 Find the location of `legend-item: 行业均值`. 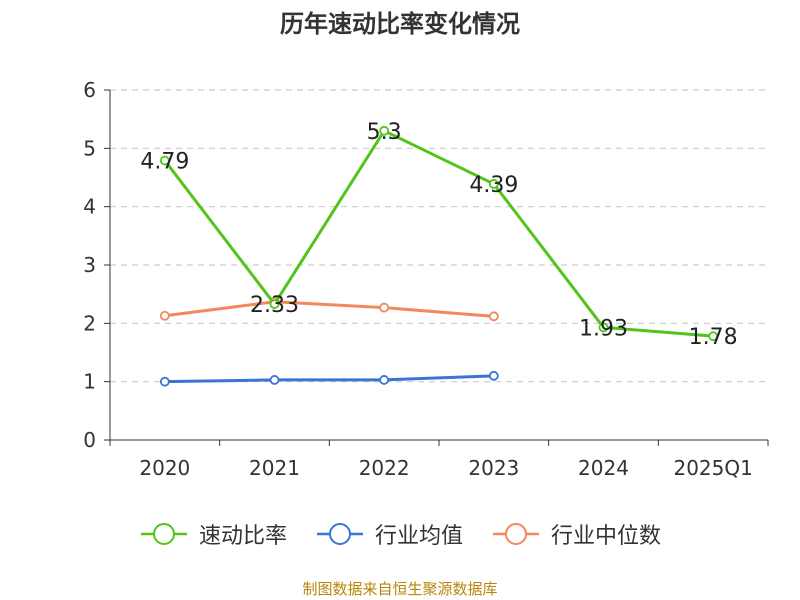

legend-item: 行业均值 is located at coordinates (389, 534).